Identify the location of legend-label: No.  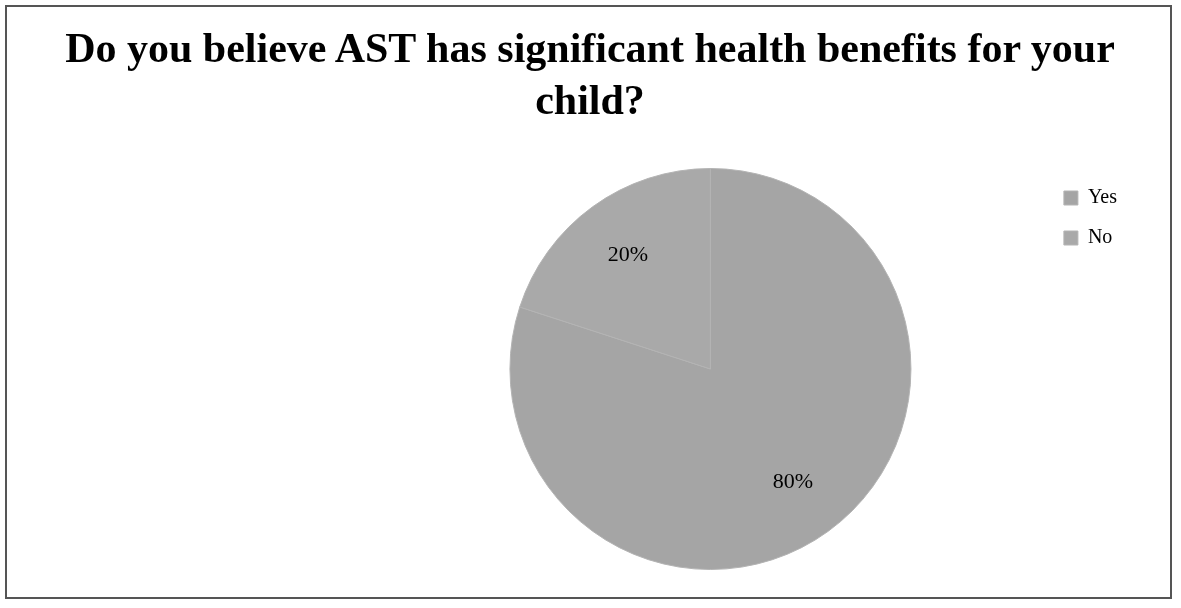
(1100, 236).